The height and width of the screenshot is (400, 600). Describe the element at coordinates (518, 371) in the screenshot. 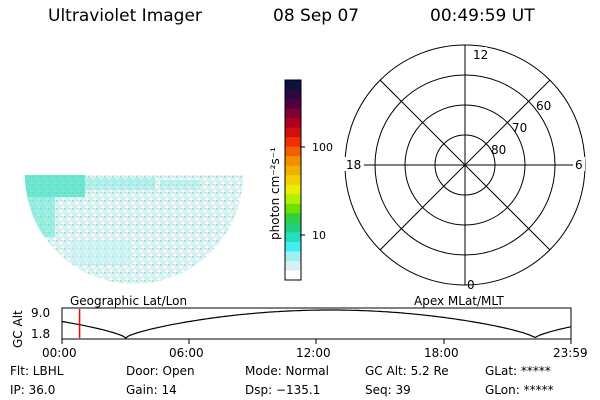

I see `status-glat: GLat: *****` at that location.